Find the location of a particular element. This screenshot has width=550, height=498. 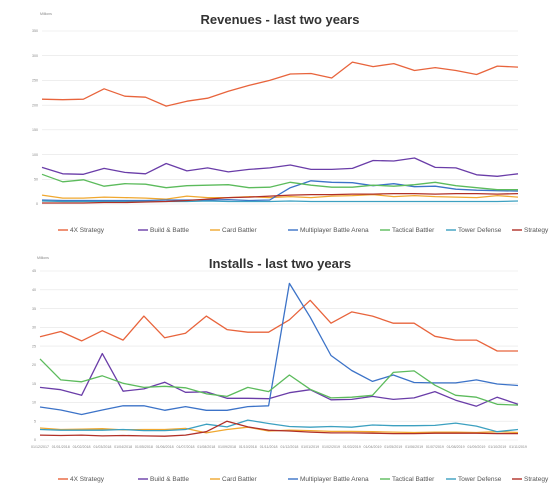

y-tick-label: 300 is located at coordinates (35, 56).